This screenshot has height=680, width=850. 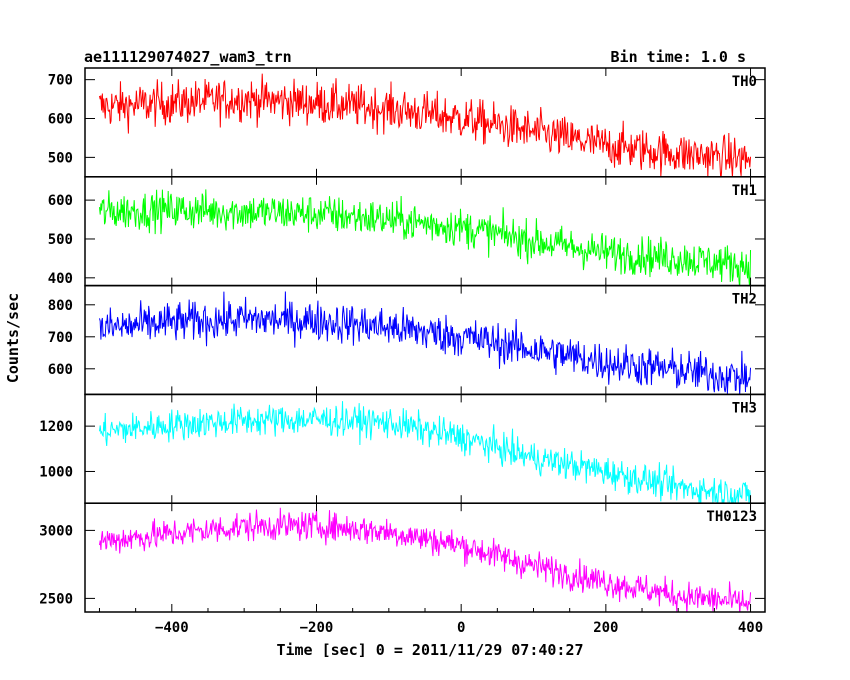 What do you see at coordinates (172, 628) in the screenshot?
I see `x-tick-label: −400` at bounding box center [172, 628].